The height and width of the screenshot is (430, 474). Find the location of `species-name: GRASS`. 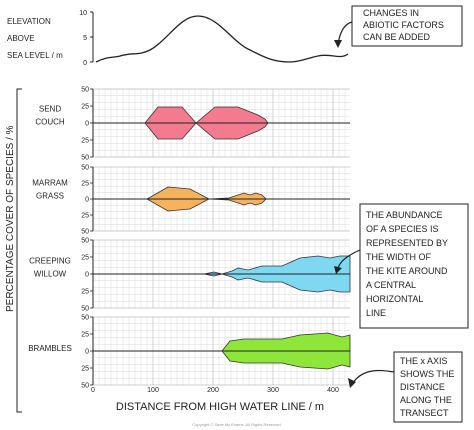

species-name: GRASS is located at coordinates (50, 196).